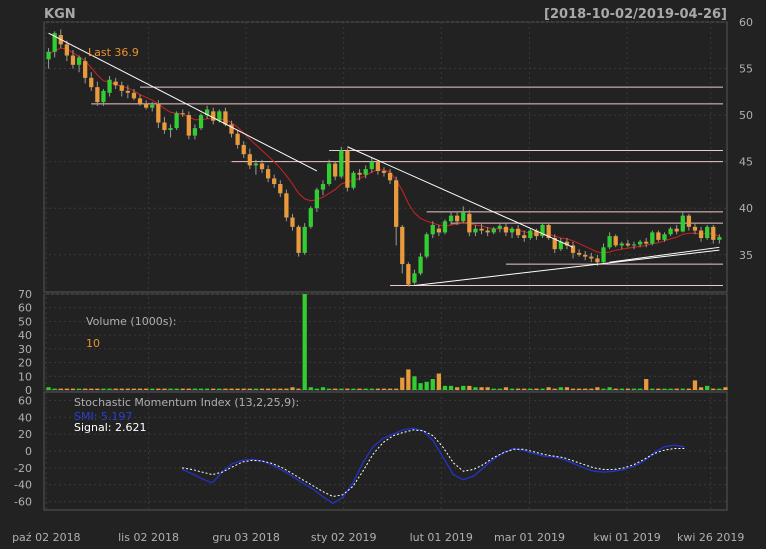 The width and height of the screenshot is (766, 549). What do you see at coordinates (25, 400) in the screenshot?
I see `smi-tick-label: 60` at bounding box center [25, 400].